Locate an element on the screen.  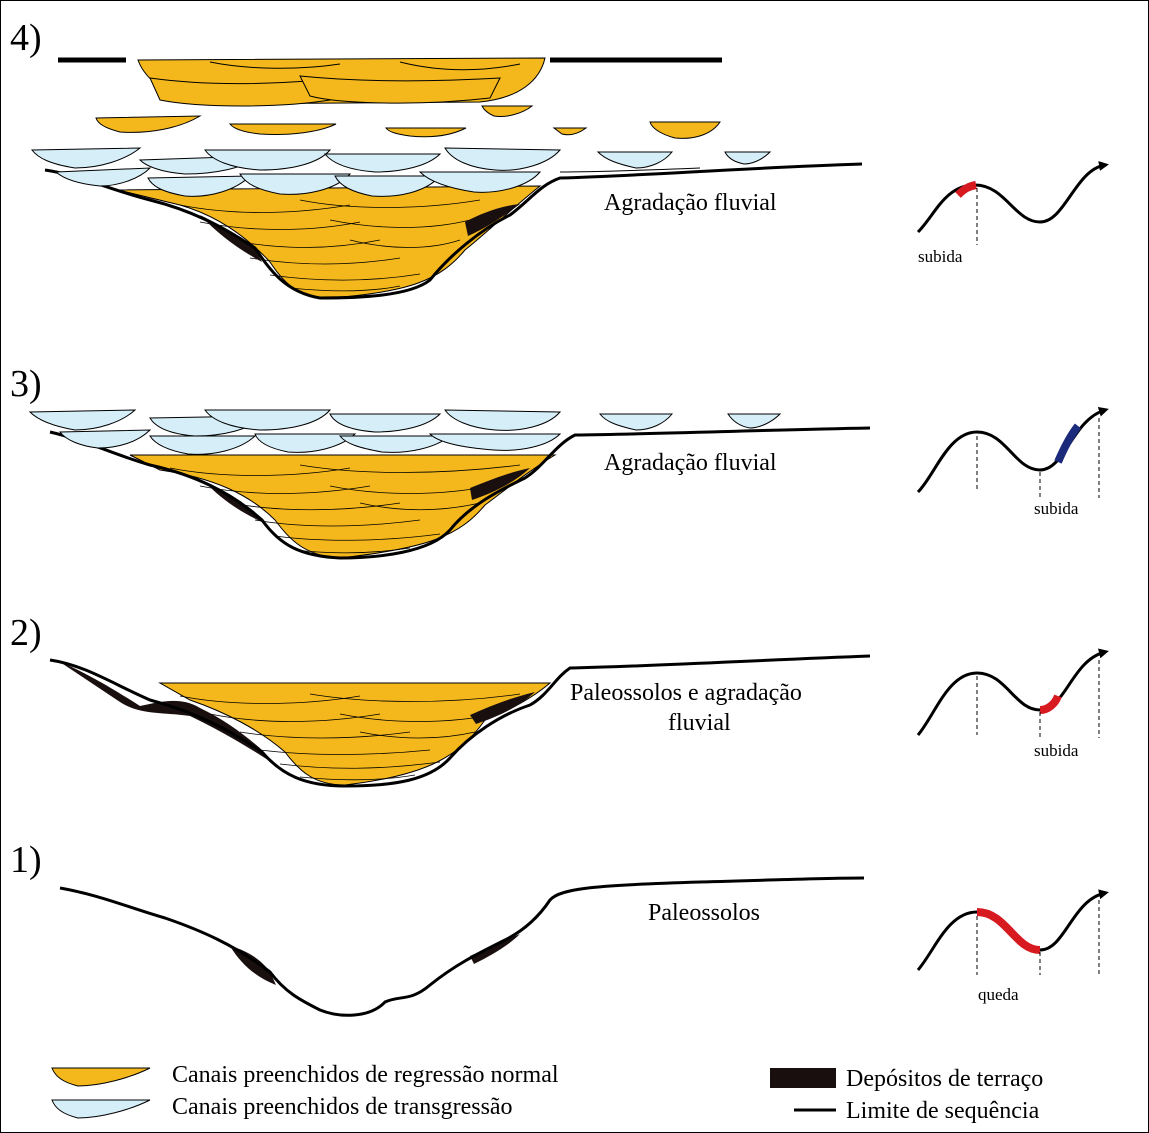
terrace-deposit-right is located at coordinates (492, 220).